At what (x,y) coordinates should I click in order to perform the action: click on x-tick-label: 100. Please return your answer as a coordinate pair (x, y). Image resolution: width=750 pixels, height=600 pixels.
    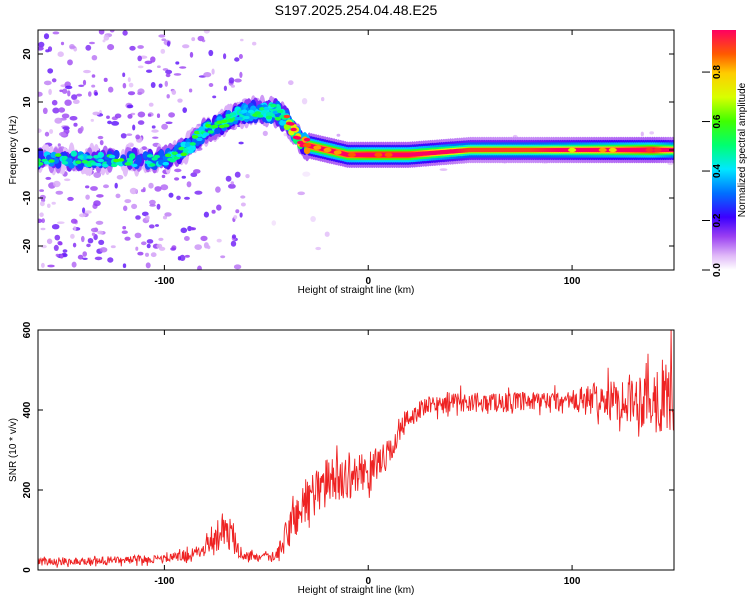
    Looking at the image, I should click on (572, 281).